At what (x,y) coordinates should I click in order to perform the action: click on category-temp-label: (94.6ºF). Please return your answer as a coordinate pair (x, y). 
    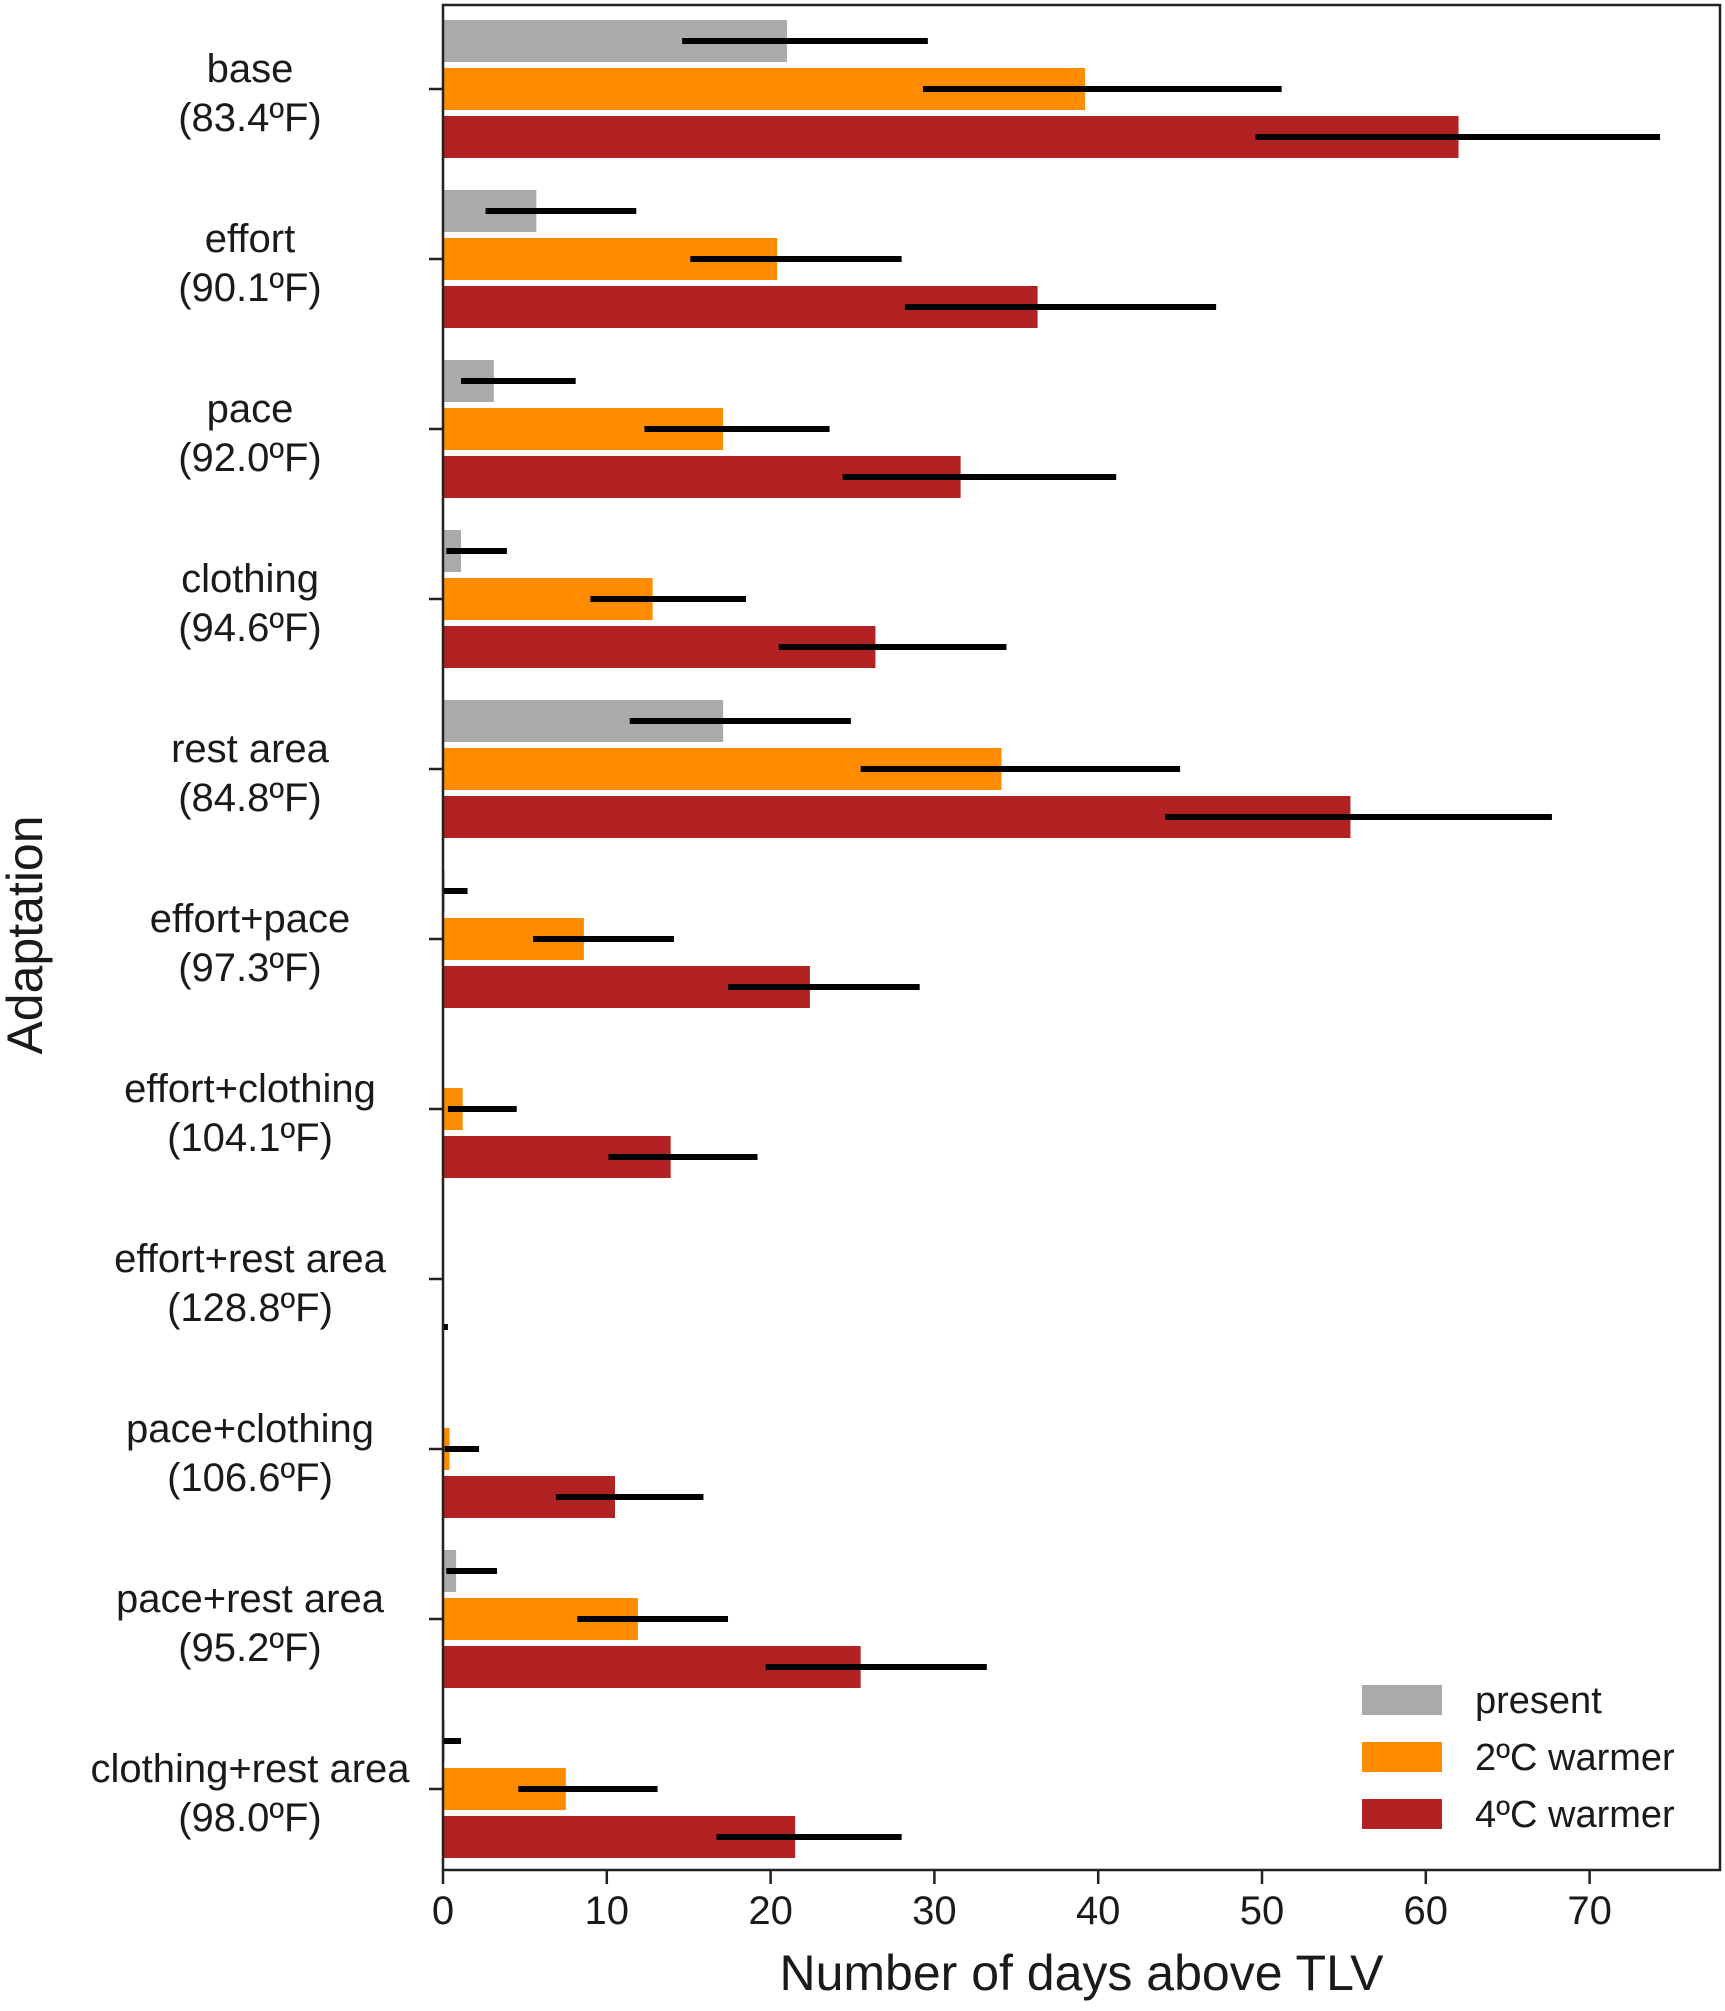
    Looking at the image, I should click on (250, 628).